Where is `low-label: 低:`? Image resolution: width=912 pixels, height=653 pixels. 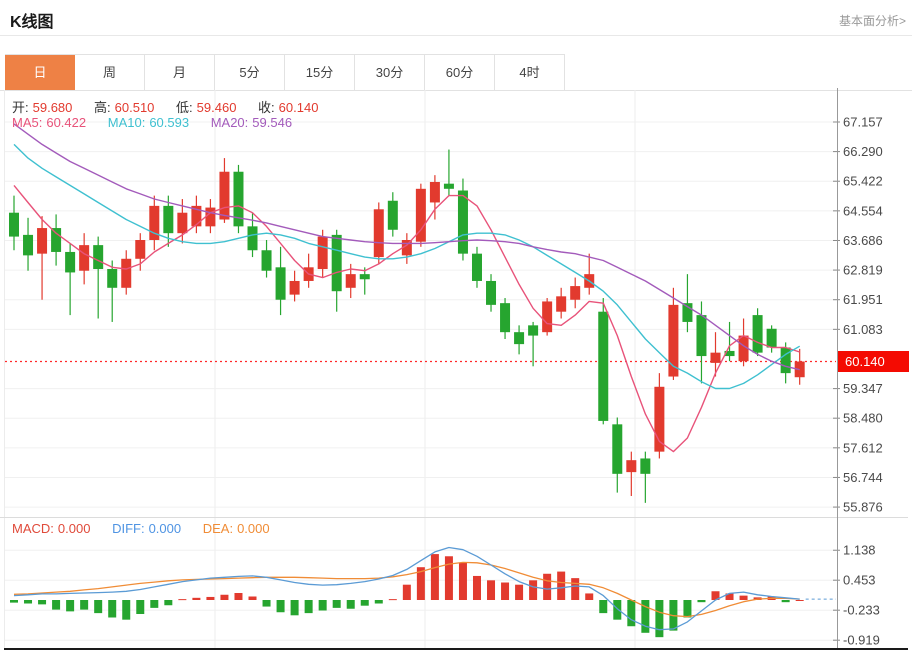
low-label: 低: is located at coordinates (184, 107).